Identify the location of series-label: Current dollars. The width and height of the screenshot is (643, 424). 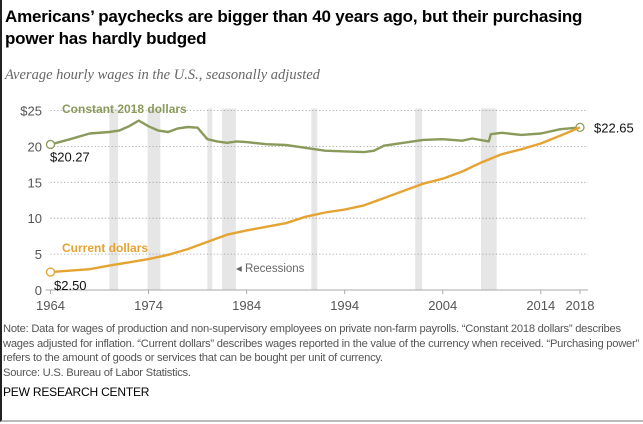
(105, 248).